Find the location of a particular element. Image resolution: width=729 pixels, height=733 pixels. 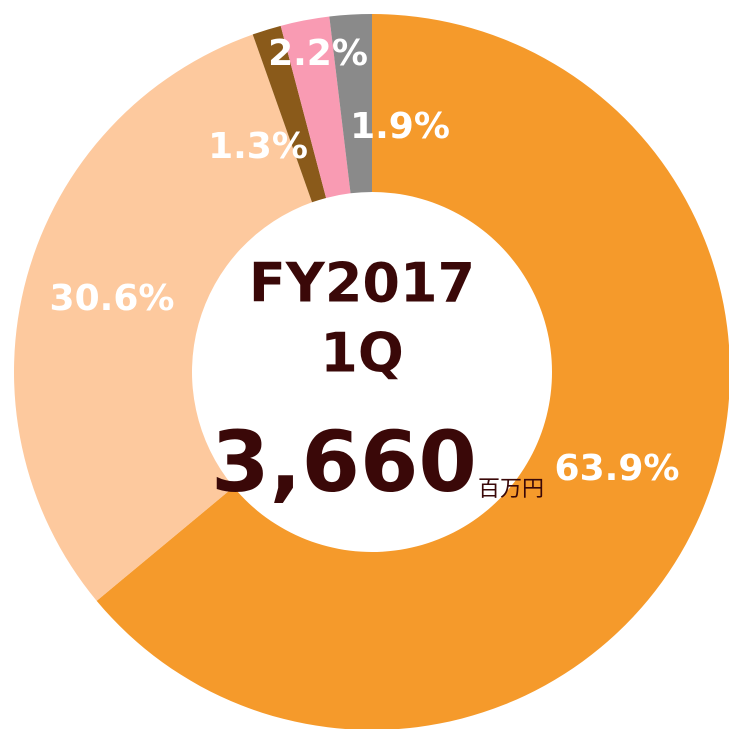

center-period: FY2017 is located at coordinates (362, 283).